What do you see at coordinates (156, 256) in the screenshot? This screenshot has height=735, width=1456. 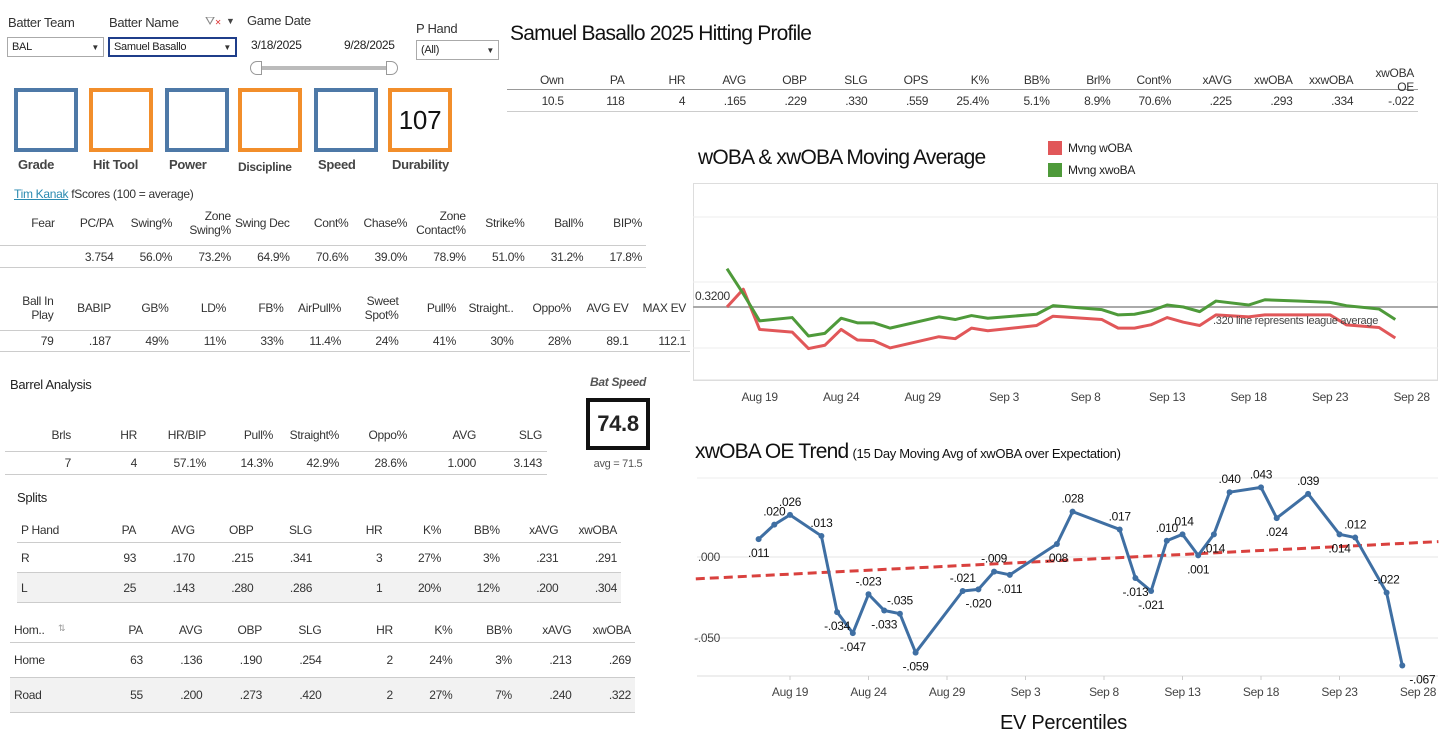 I see `table-cell: 56.0%` at bounding box center [156, 256].